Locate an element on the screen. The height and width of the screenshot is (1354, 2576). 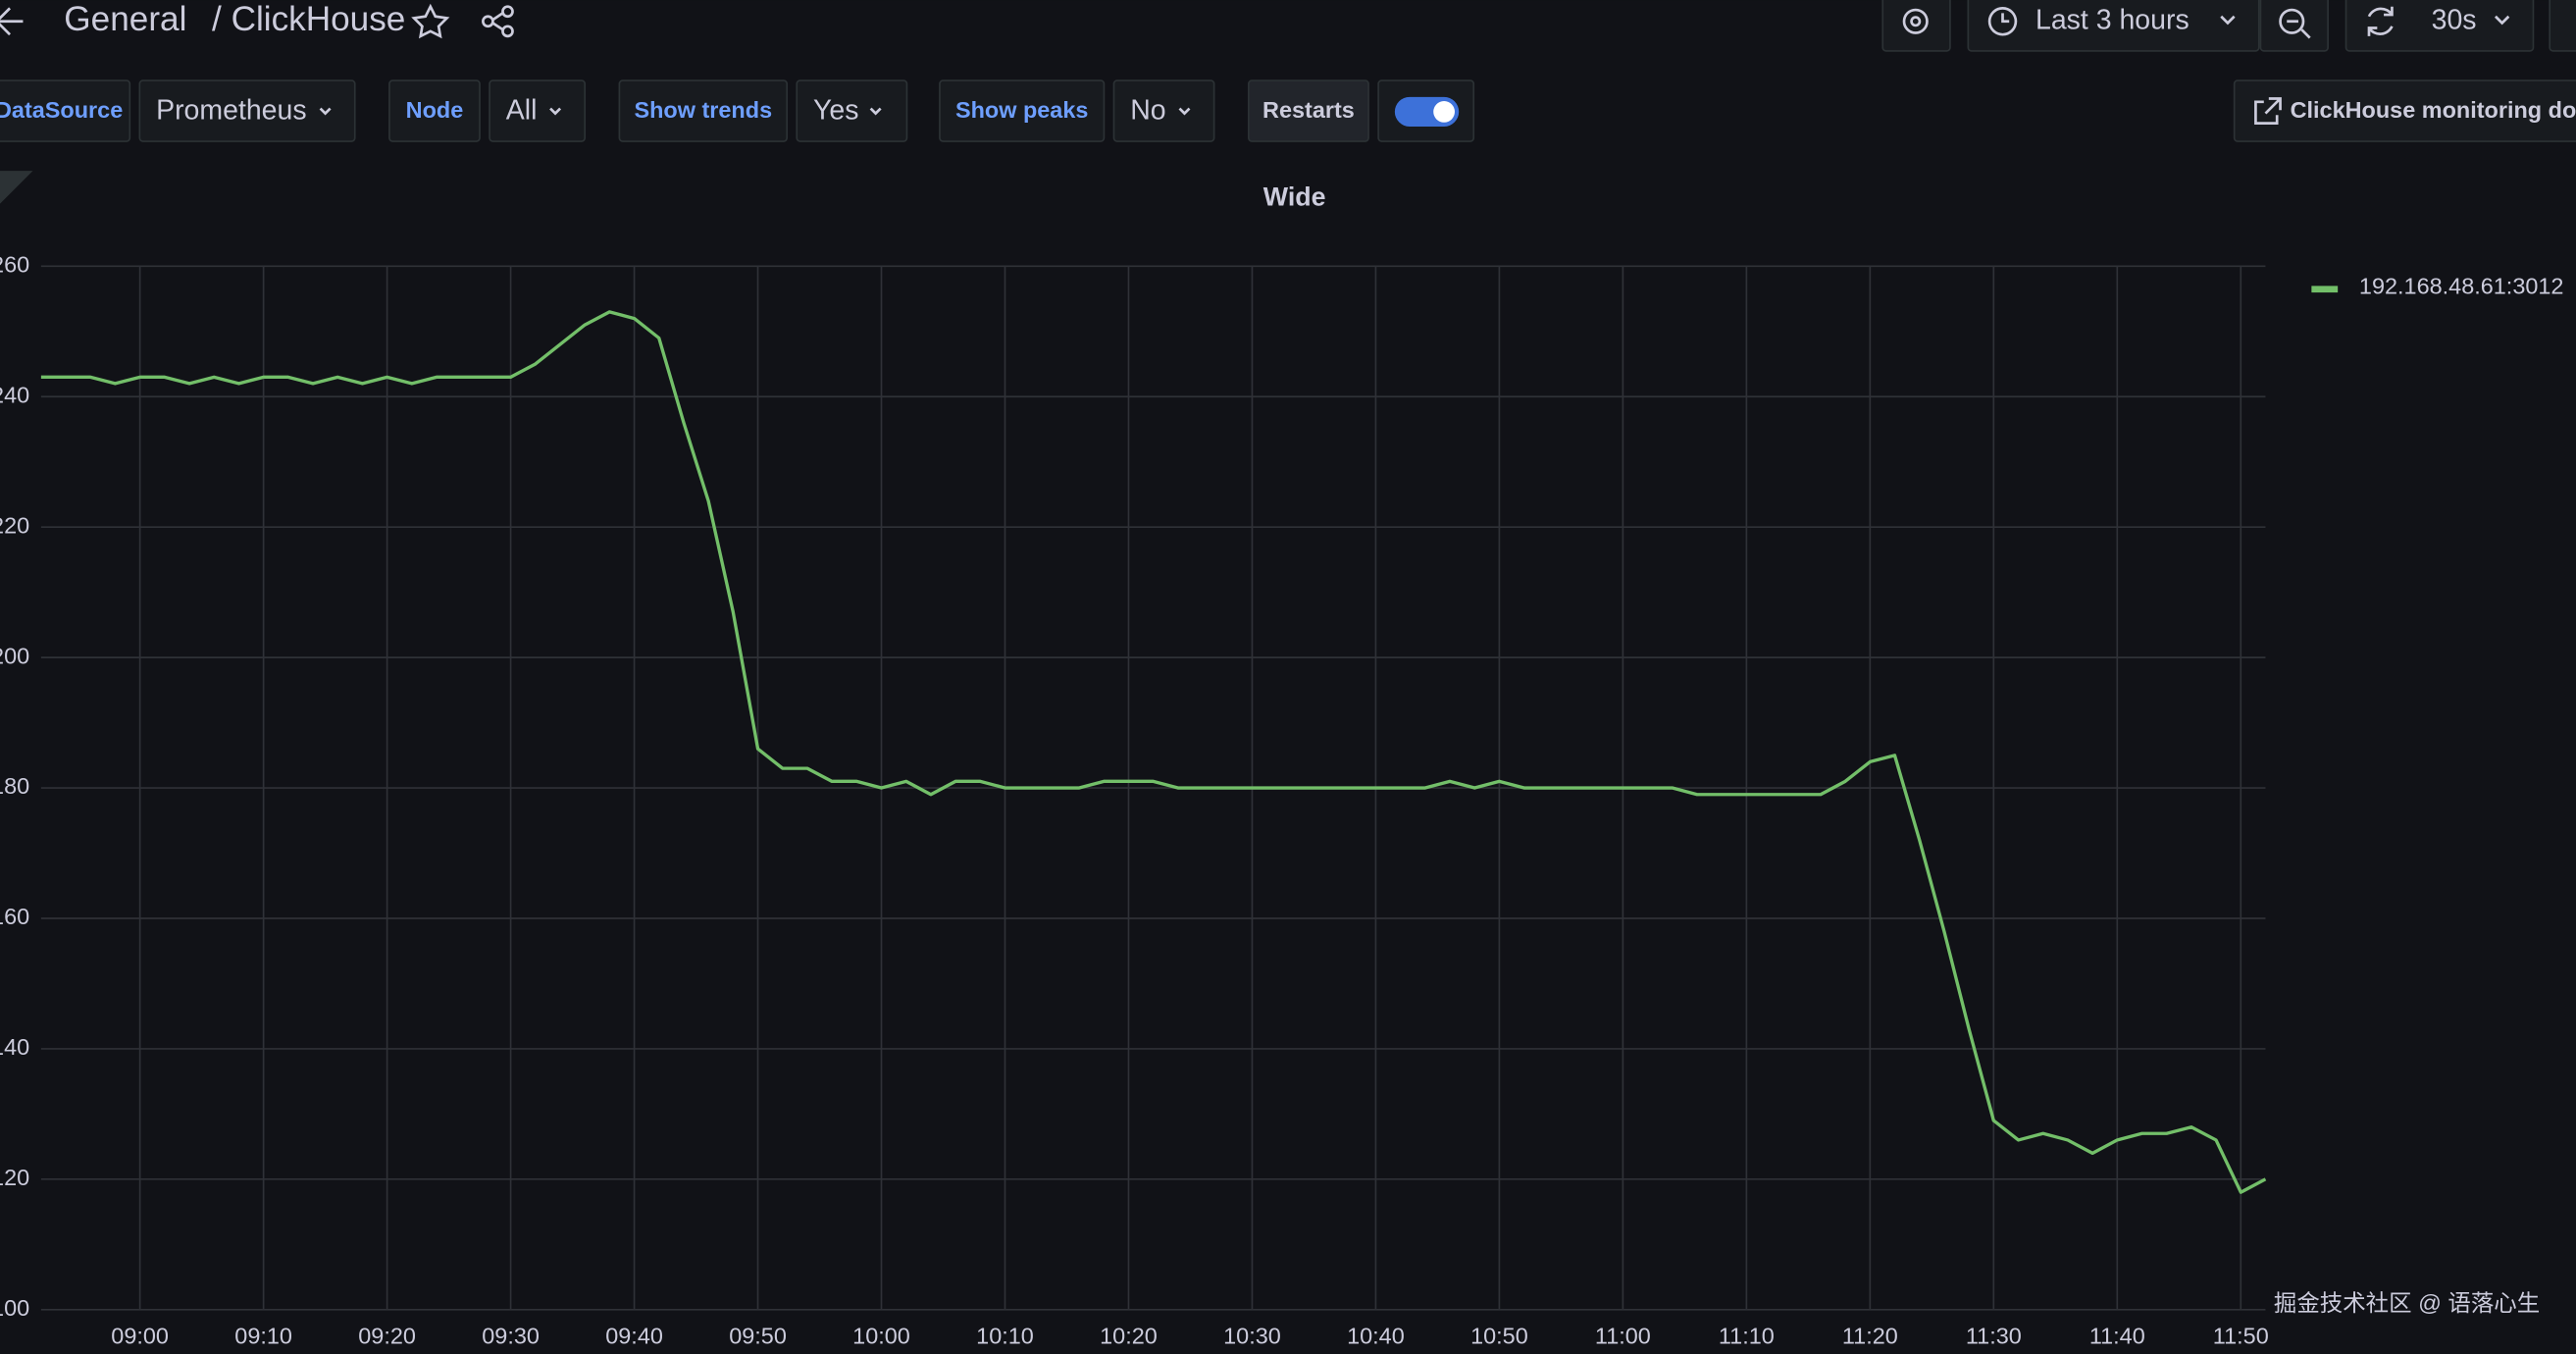
x-tick-label: 11:40 is located at coordinates (2117, 1335).